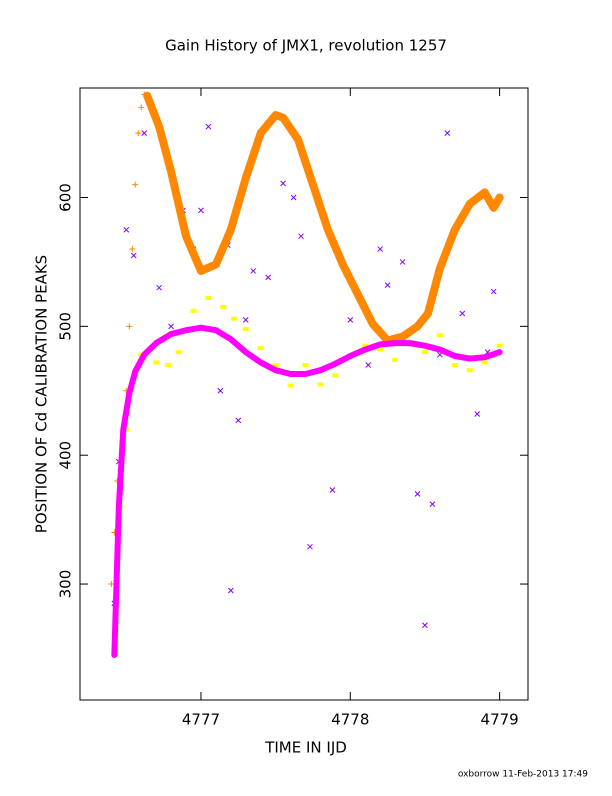  I want to click on y-tick-label: 600, so click(66, 197).